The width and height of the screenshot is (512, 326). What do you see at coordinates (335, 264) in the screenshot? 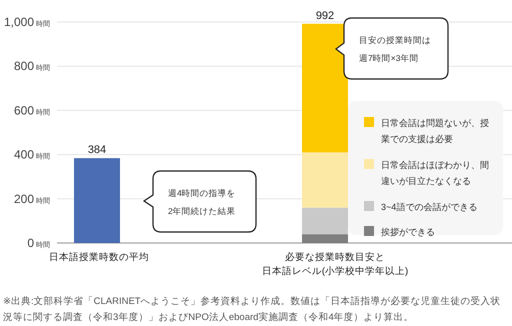
I see `x-tick-label: 必要な授業時数目安と日本語レベル(小学校中学年以上)` at bounding box center [335, 264].